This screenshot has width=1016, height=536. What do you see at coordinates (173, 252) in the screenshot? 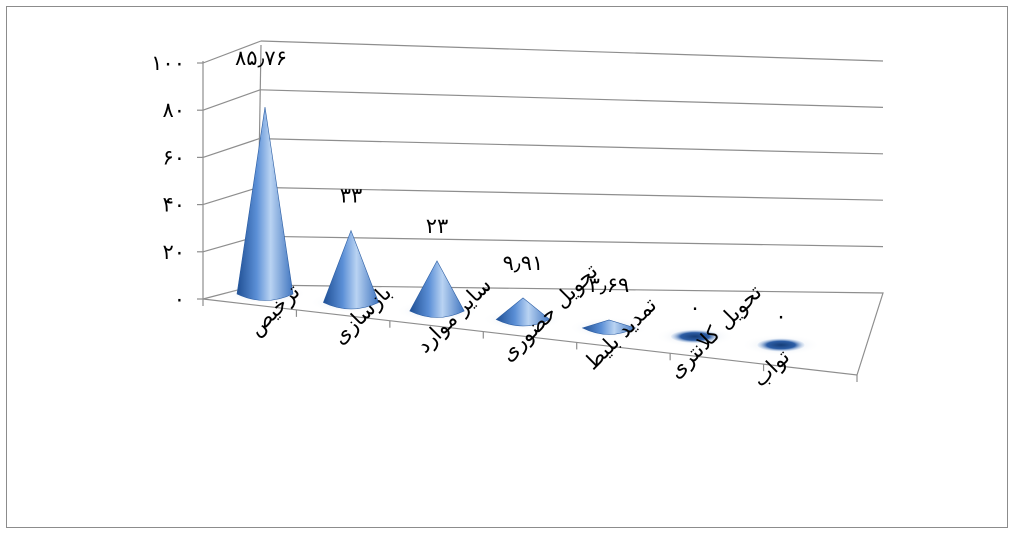
I see `y-tick-label: ۲۰` at bounding box center [173, 252].